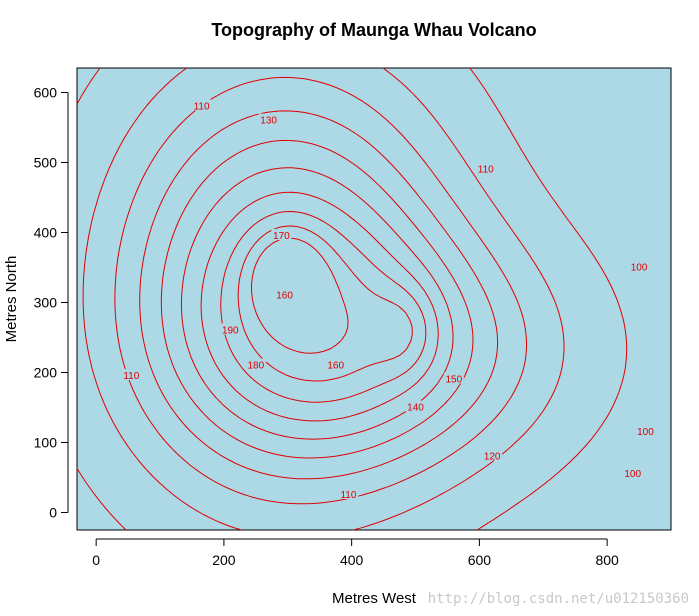  I want to click on contour-label: 140, so click(415, 408).